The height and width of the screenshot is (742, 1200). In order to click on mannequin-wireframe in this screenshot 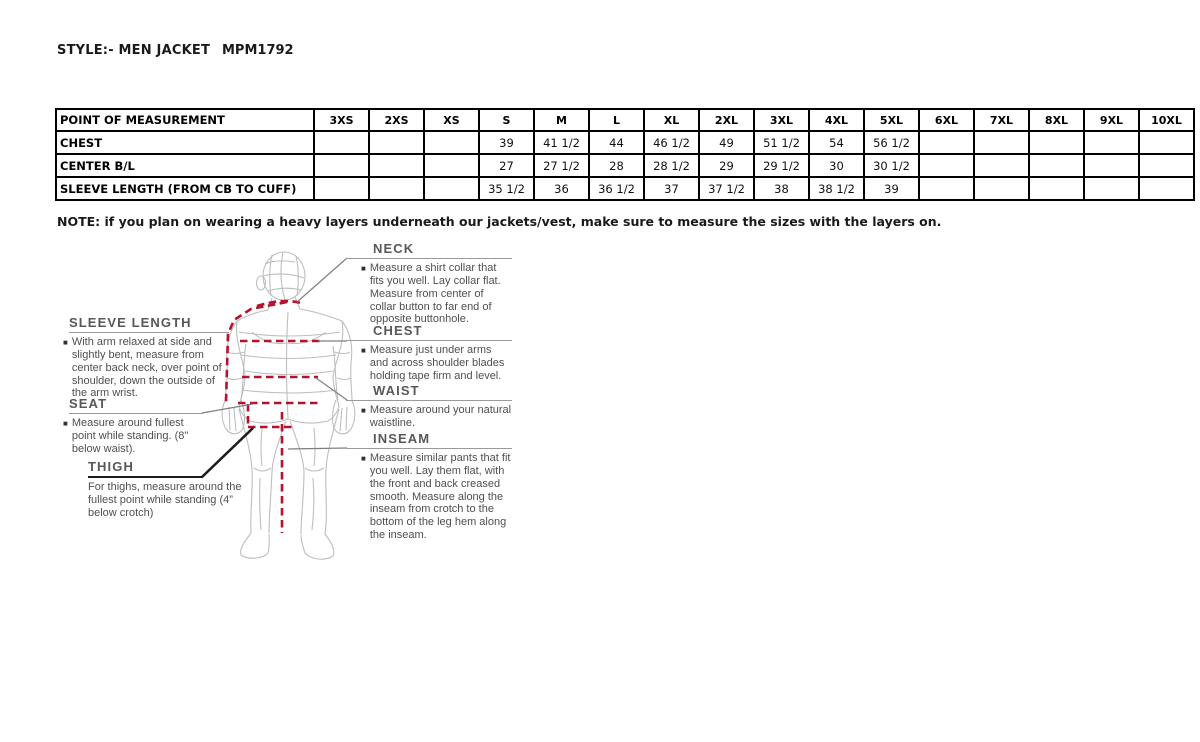, I will do `click(288, 405)`.